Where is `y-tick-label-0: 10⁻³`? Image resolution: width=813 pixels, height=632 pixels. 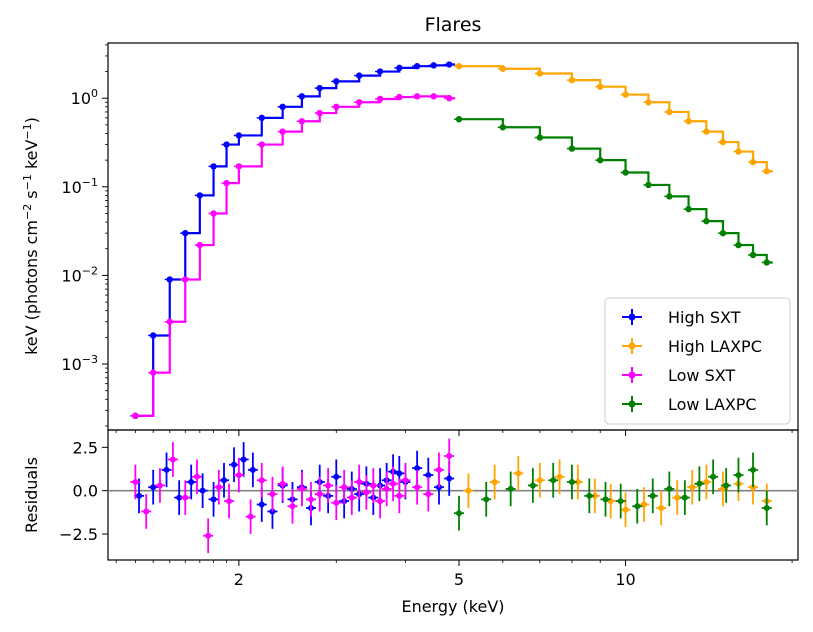 y-tick-label-0: 10⁻³ is located at coordinates (79, 363).